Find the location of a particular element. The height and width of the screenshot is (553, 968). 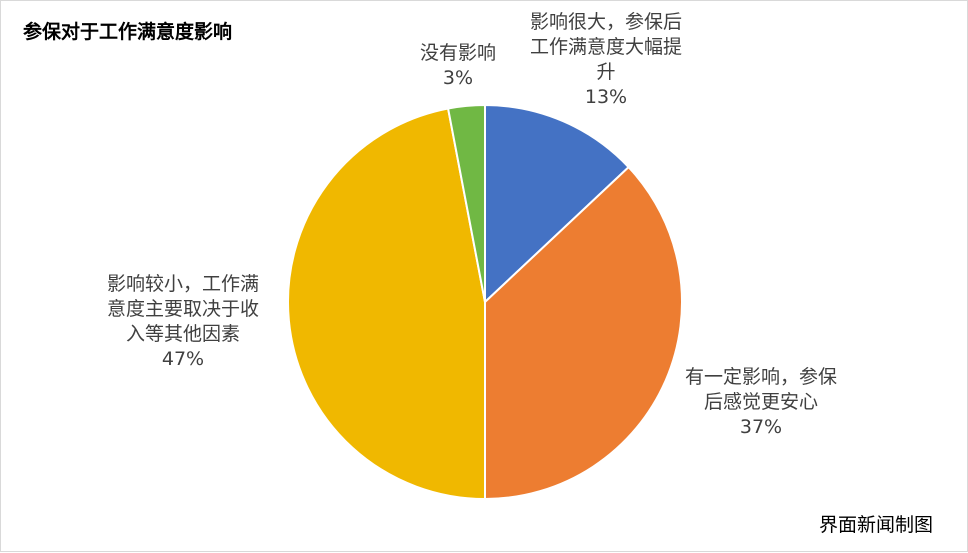

slice-label-2-line-2: 入等其他因素 is located at coordinates (182, 334).